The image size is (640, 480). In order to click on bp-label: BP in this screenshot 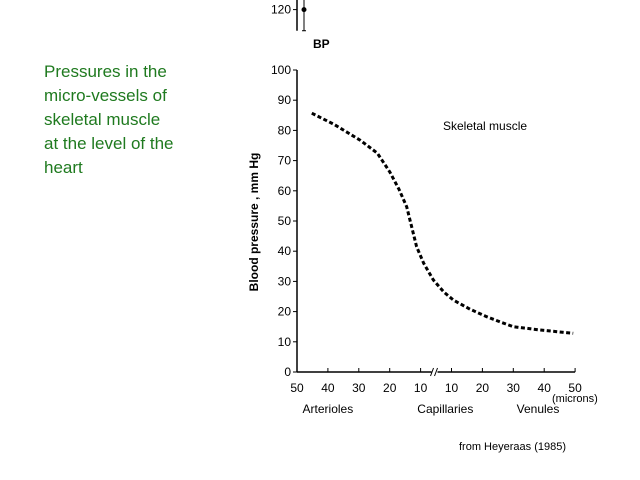, I will do `click(321, 44)`.